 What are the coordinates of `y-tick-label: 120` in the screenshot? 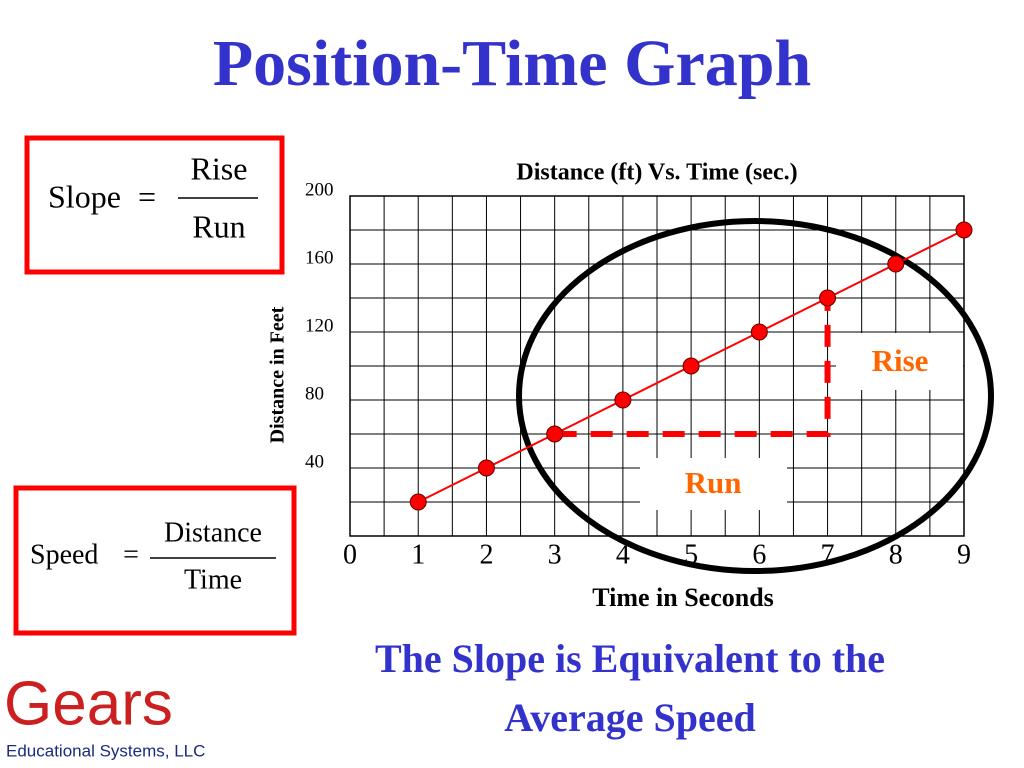 It's located at (319, 325).